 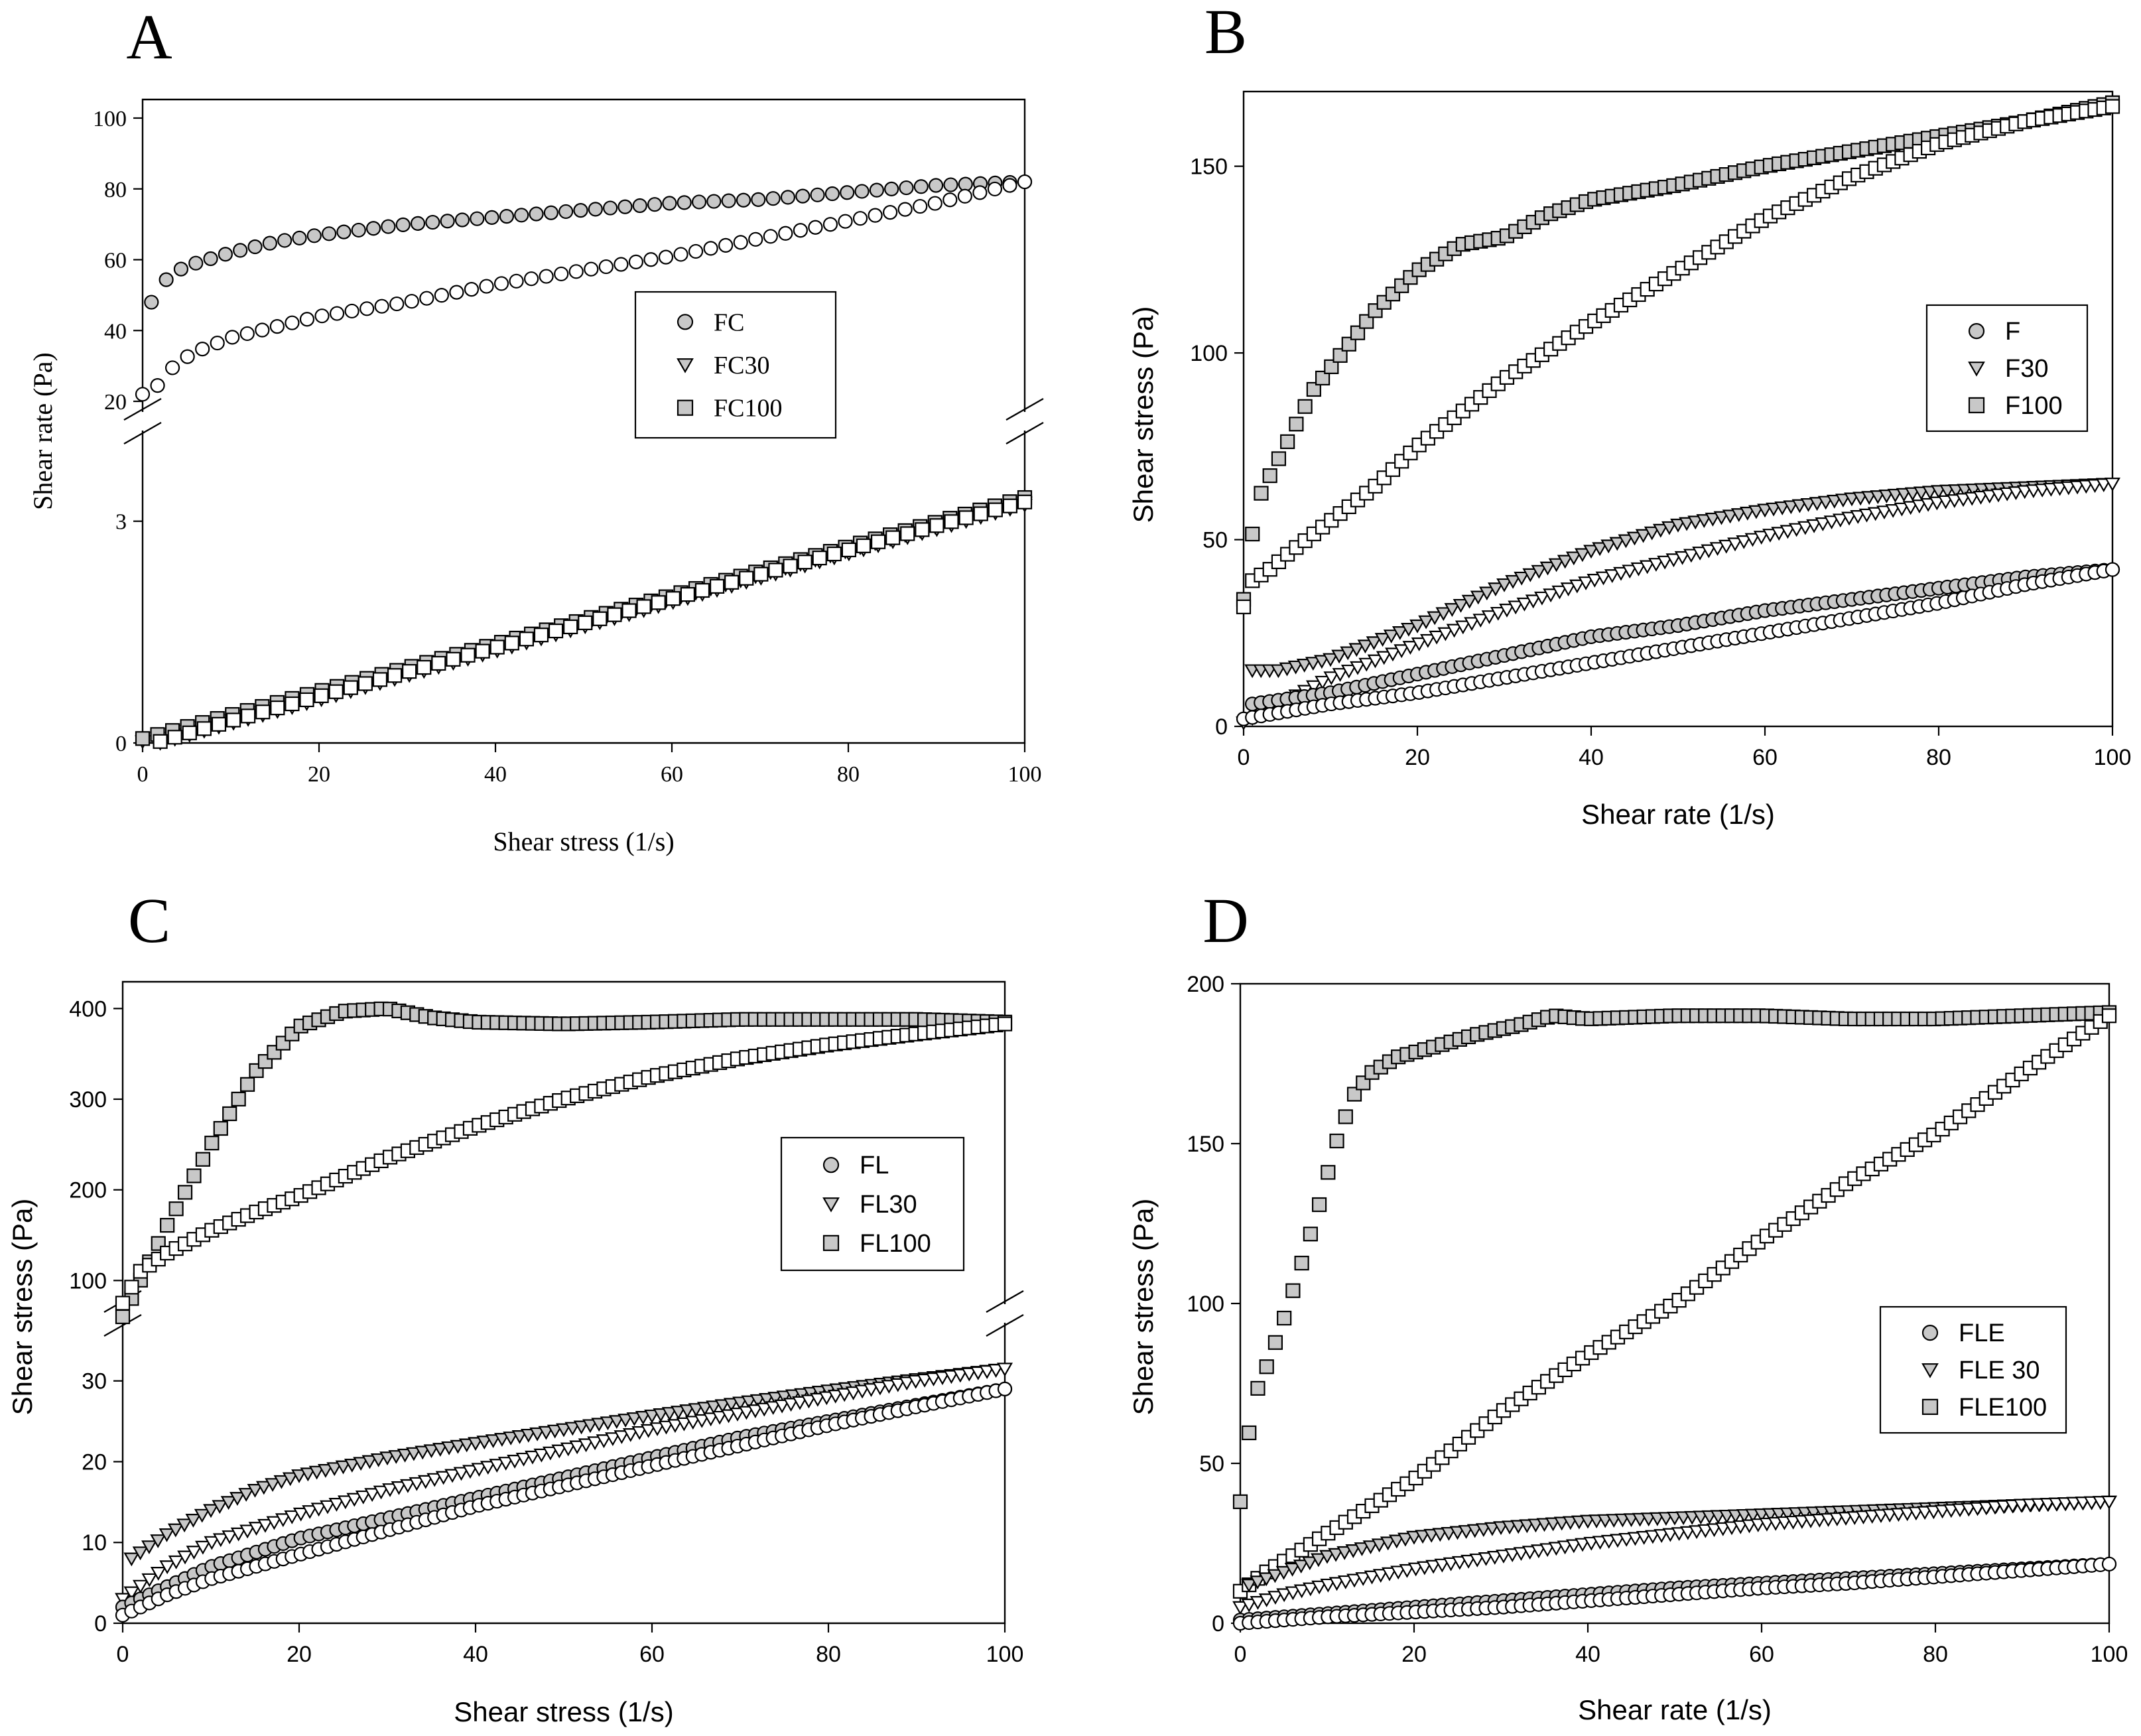 What do you see at coordinates (1225, 33) in the screenshot?
I see `panel-letter: B` at bounding box center [1225, 33].